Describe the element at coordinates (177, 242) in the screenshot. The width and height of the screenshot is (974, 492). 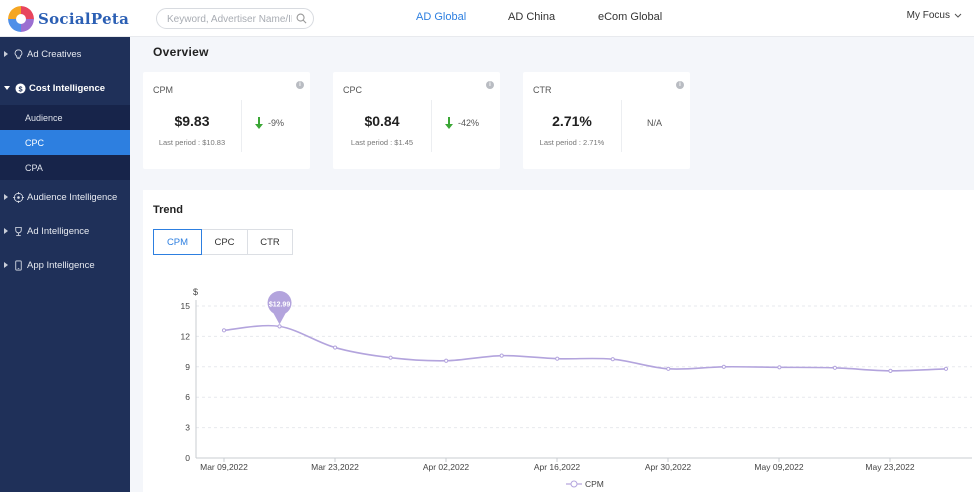
I see `tab-cpm: CPM` at that location.